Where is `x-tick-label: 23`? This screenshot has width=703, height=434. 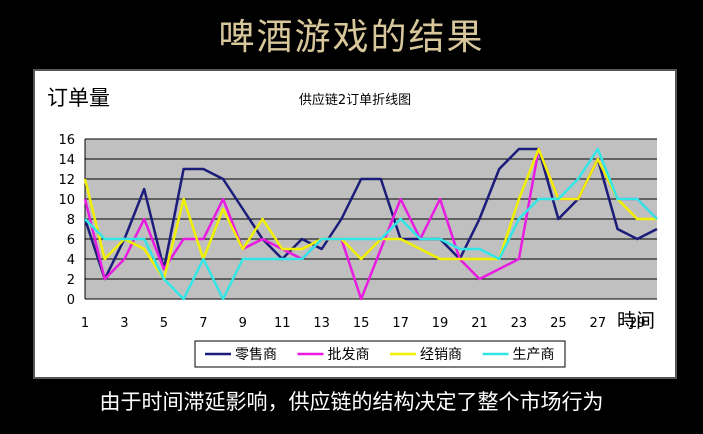 x-tick-label: 23 is located at coordinates (519, 323).